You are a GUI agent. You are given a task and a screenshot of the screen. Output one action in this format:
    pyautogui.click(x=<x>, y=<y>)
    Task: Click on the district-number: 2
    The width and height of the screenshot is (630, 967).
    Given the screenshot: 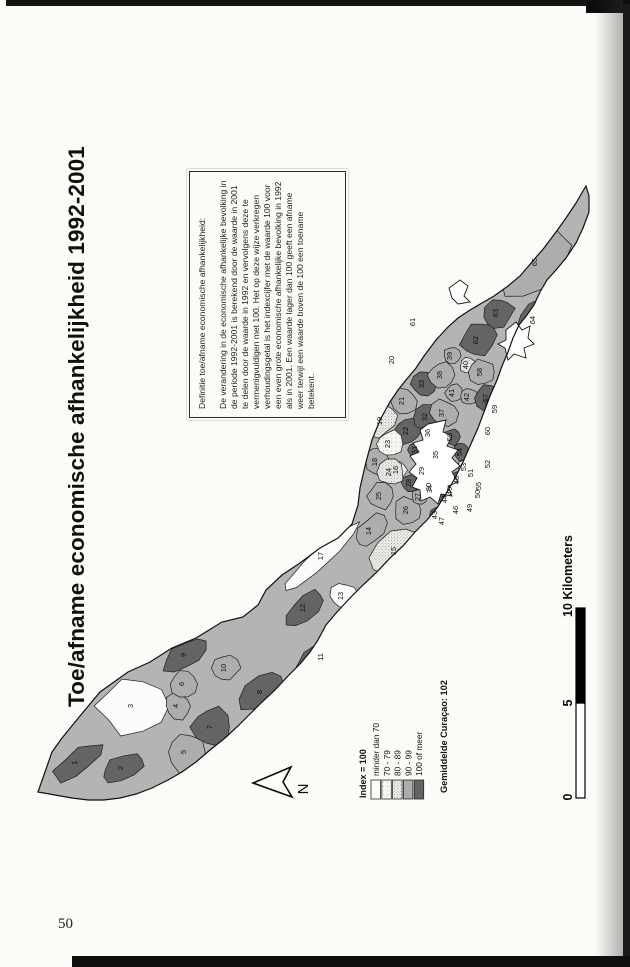 What is the action you would take?
    pyautogui.click(x=120, y=768)
    